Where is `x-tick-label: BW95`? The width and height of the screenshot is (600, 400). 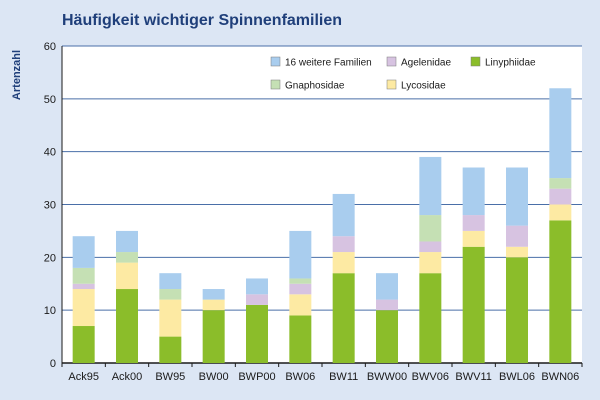
x-tick-label: BW95 is located at coordinates (170, 377).